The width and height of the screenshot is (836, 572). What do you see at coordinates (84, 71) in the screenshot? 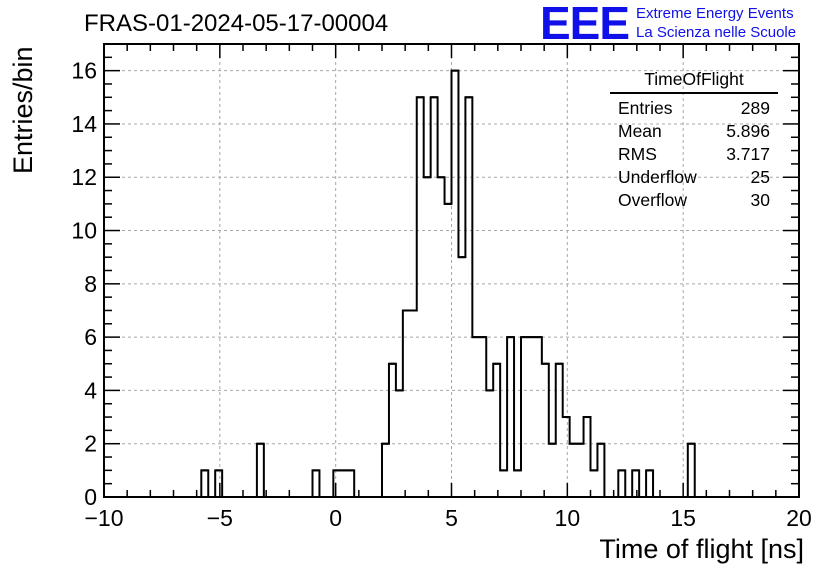
I see `y-tick-label: 16` at bounding box center [84, 71].